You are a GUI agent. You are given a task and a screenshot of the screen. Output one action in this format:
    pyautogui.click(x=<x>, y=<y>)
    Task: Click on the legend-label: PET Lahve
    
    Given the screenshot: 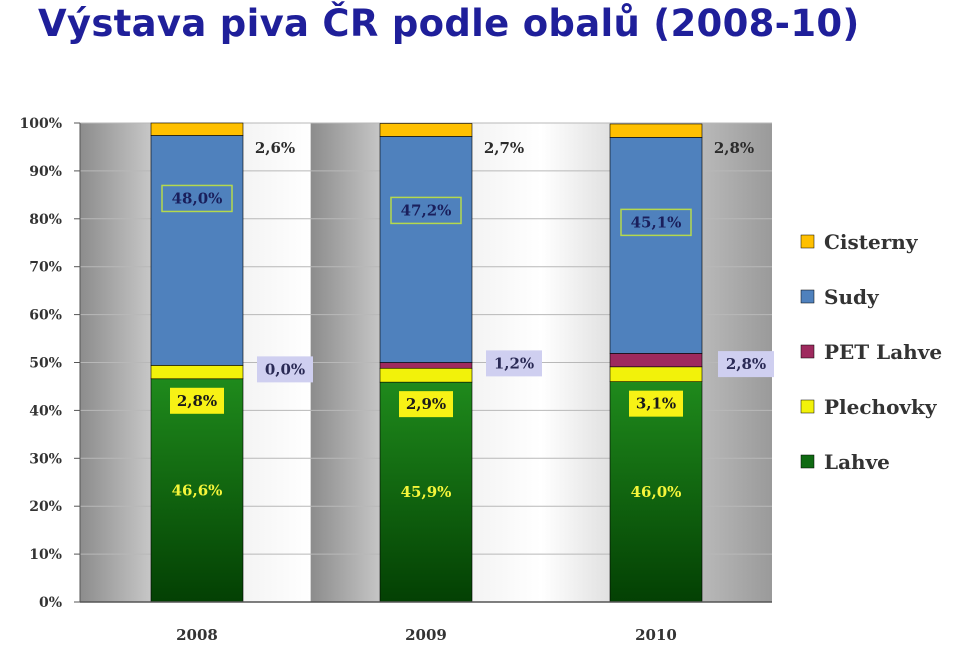 What is the action you would take?
    pyautogui.click(x=883, y=352)
    